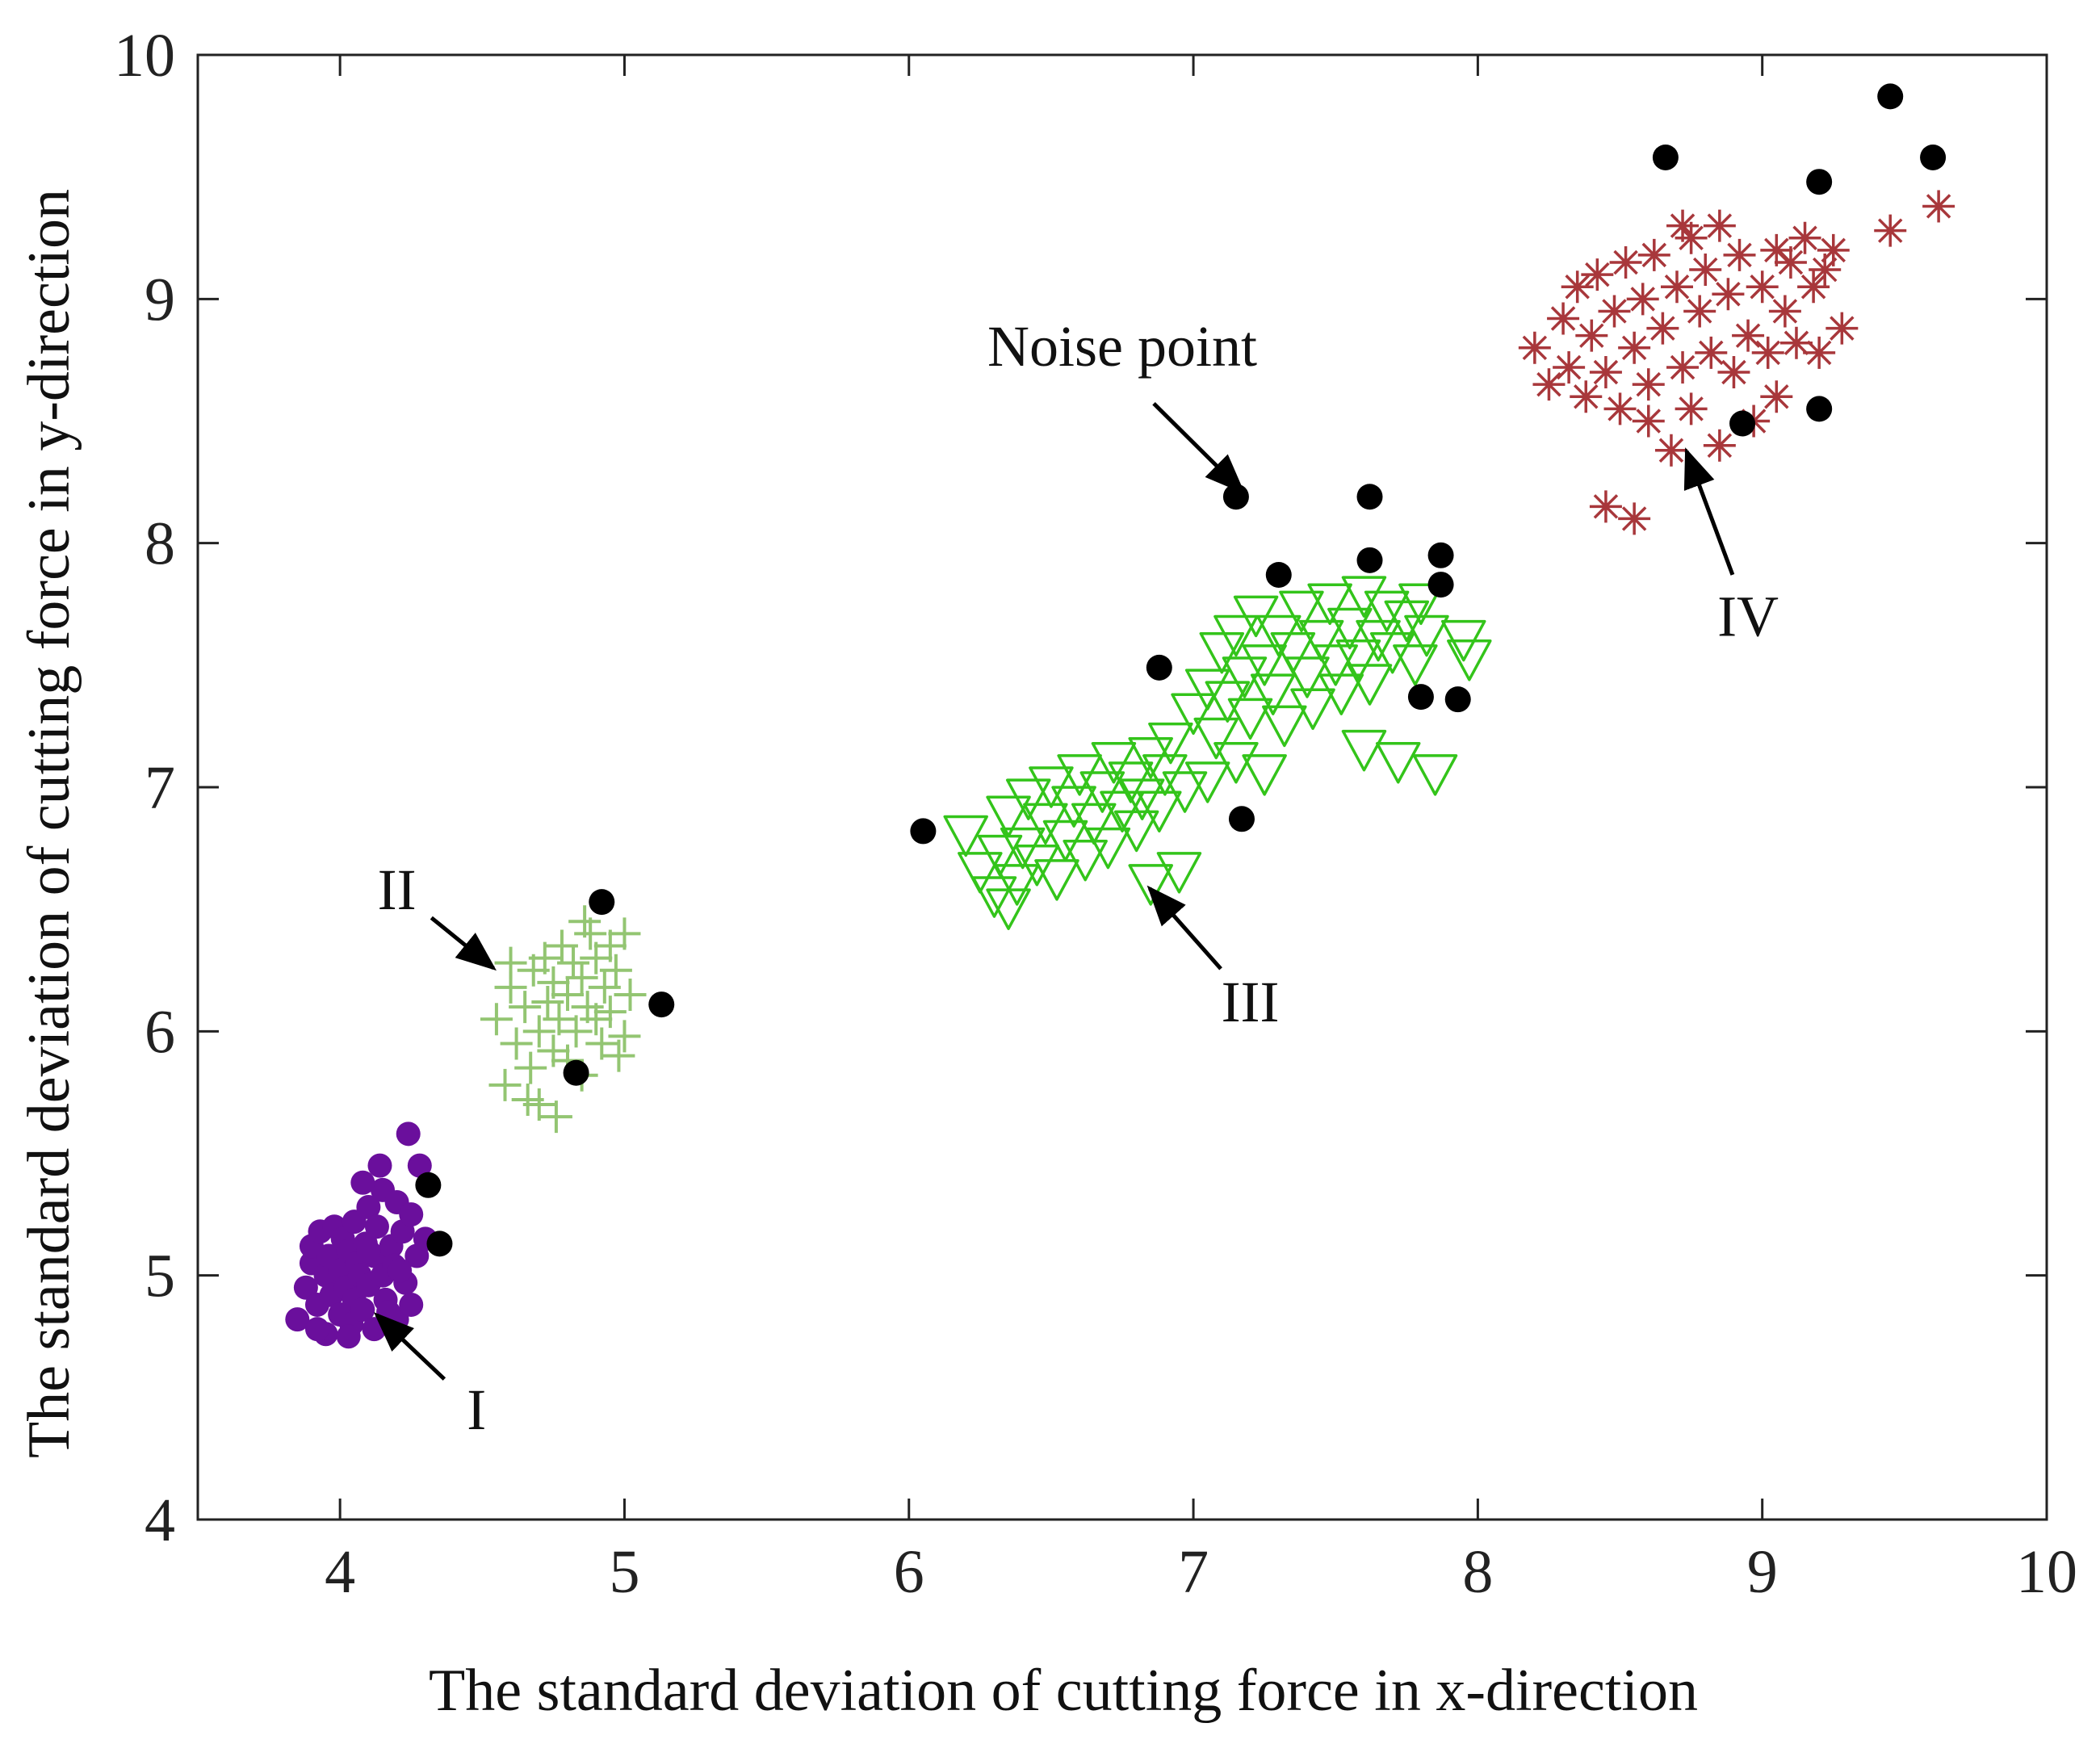 Image resolution: width=2100 pixels, height=1744 pixels. What do you see at coordinates (909, 1572) in the screenshot?
I see `x-tick-label: 6` at bounding box center [909, 1572].